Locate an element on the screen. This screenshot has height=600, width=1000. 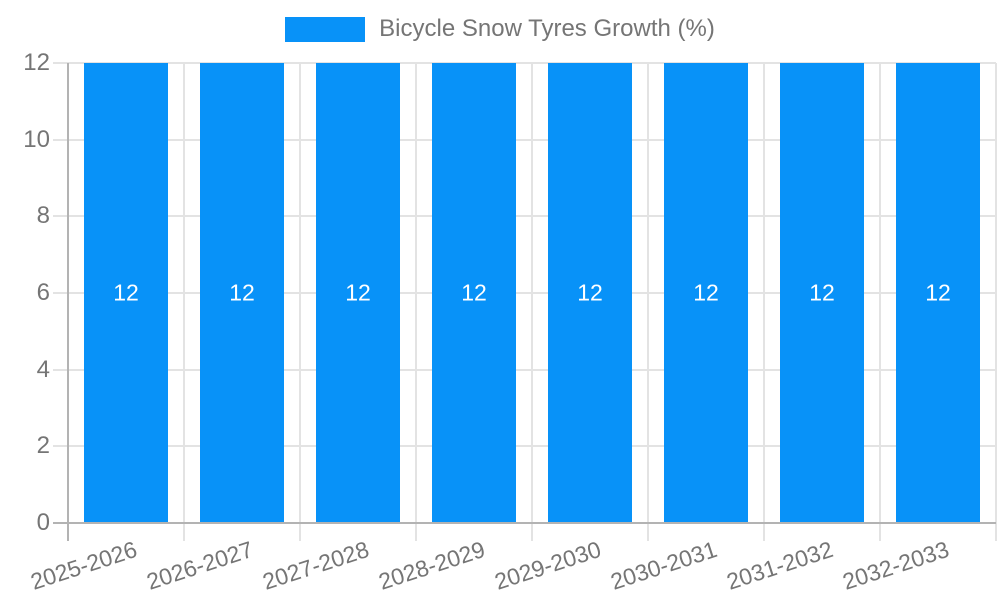
x-axis-tick-label: 2031-2032 is located at coordinates (780, 565).